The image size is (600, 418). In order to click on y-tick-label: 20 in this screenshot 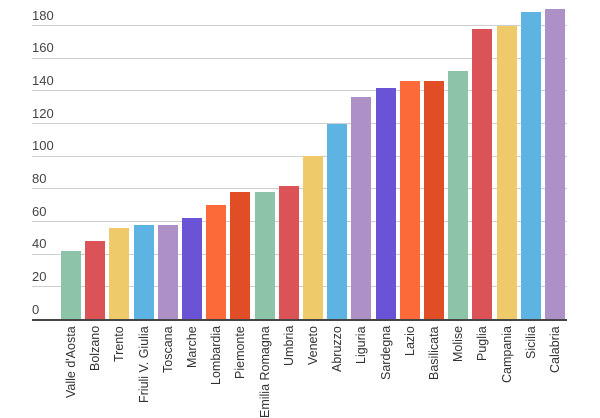, I will do `click(39, 276)`.